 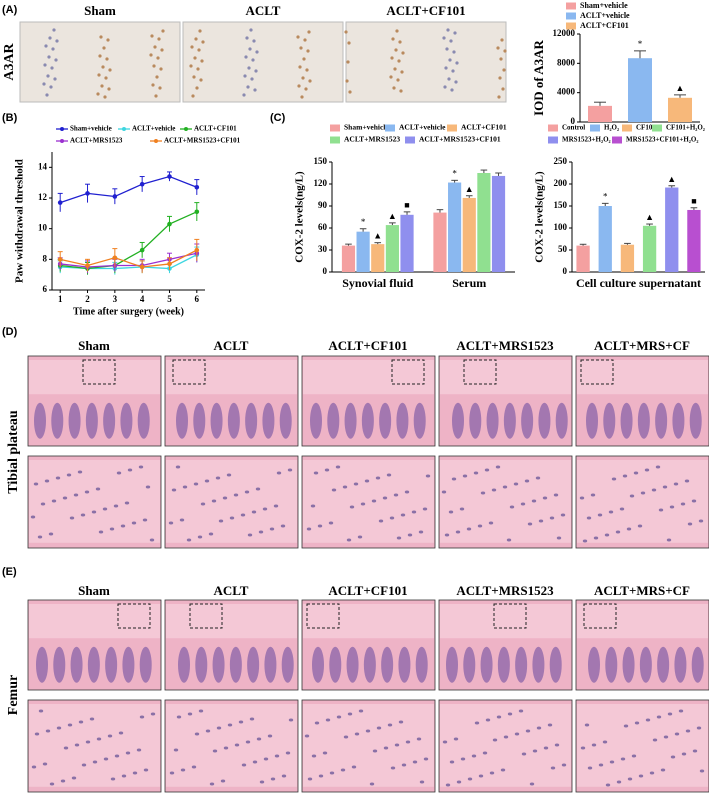 What do you see at coordinates (10, 118) in the screenshot?
I see `panel-label: (B)` at bounding box center [10, 118].